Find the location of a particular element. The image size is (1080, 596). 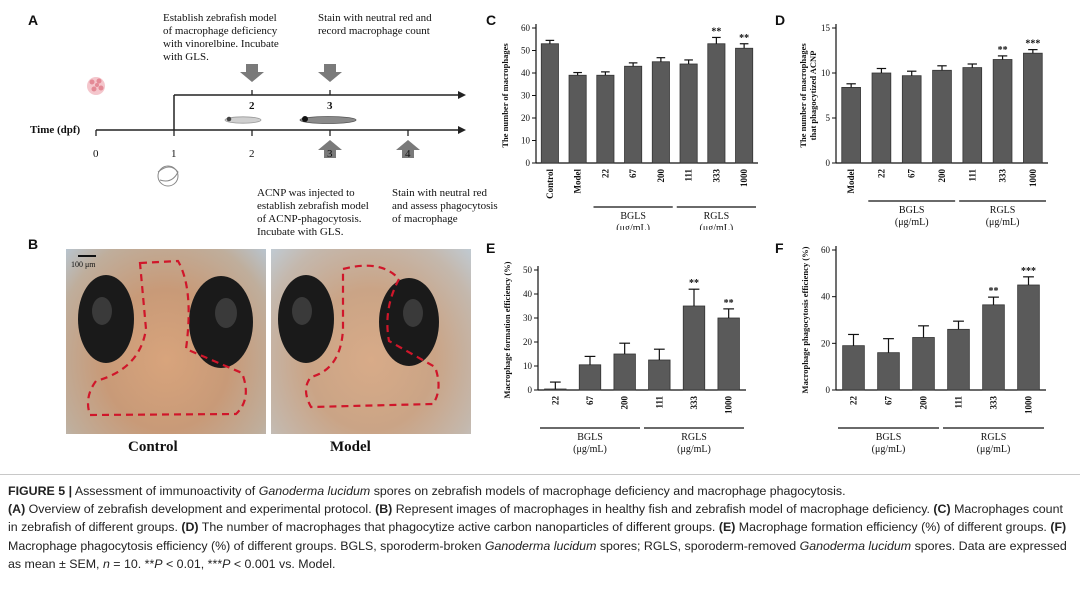

y-tick-label: 15 is located at coordinates (826, 28).